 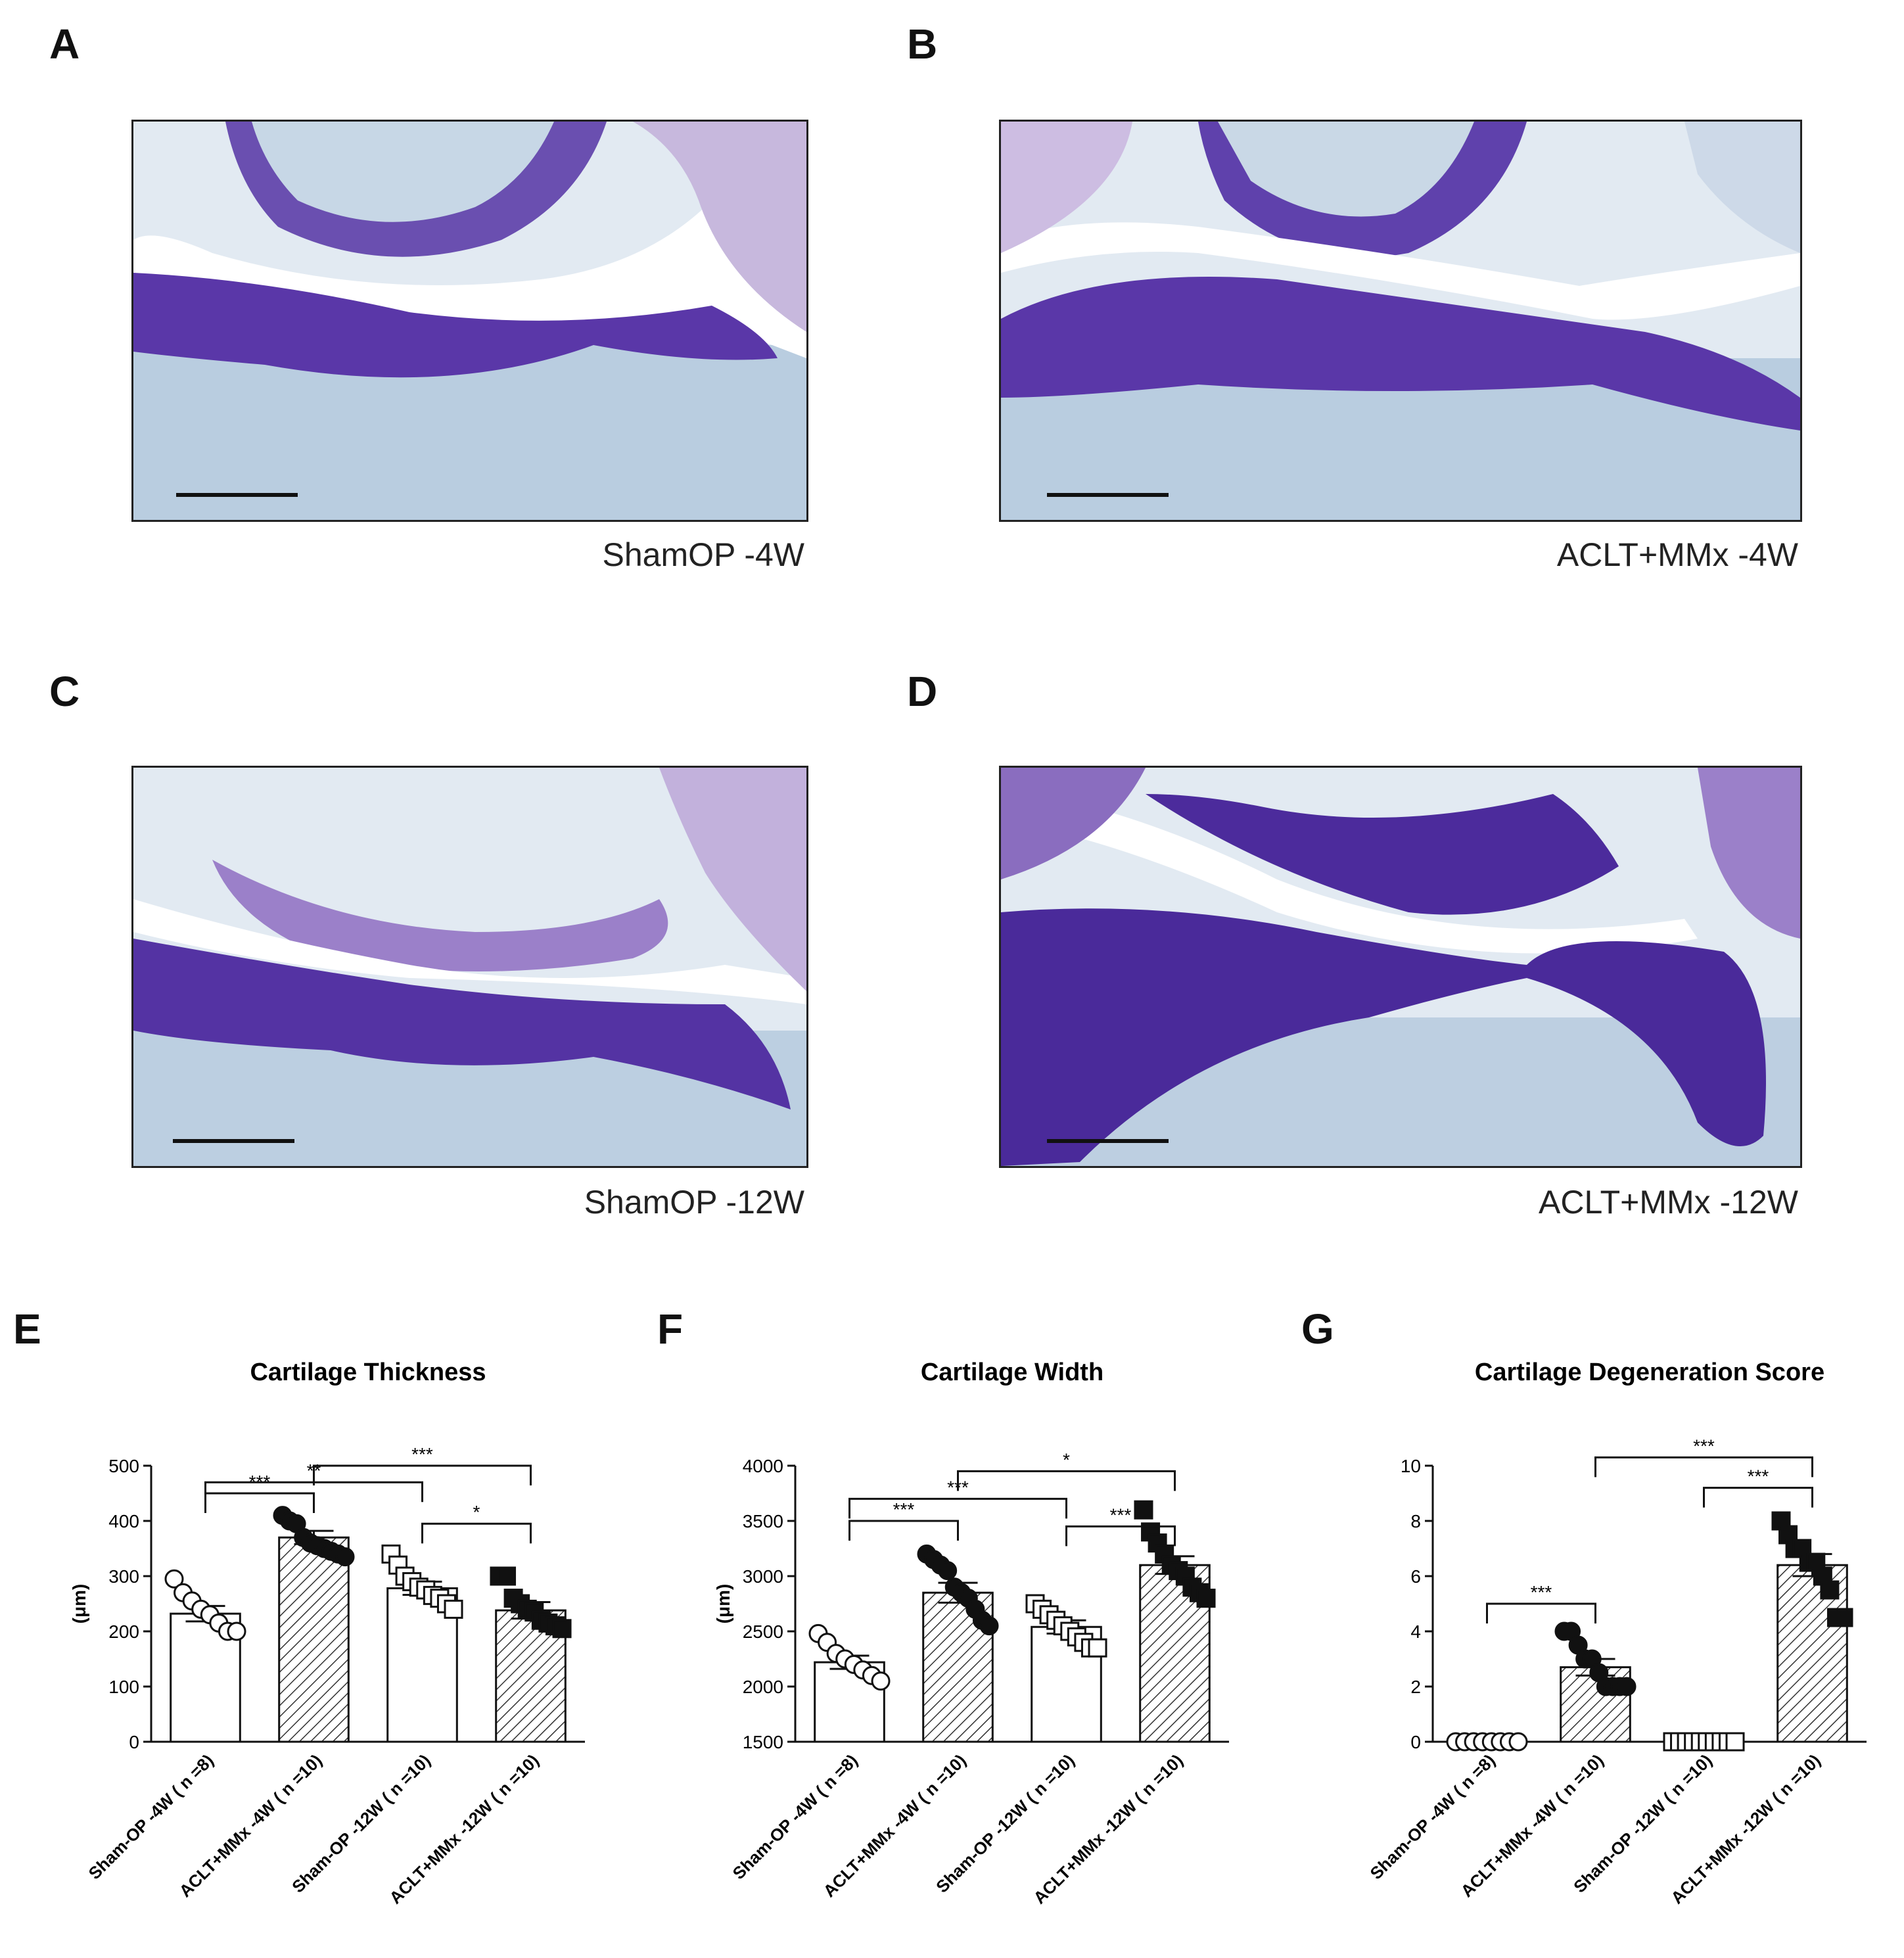 I want to click on caption-a: ShamOP -4W, so click(x=703, y=554).